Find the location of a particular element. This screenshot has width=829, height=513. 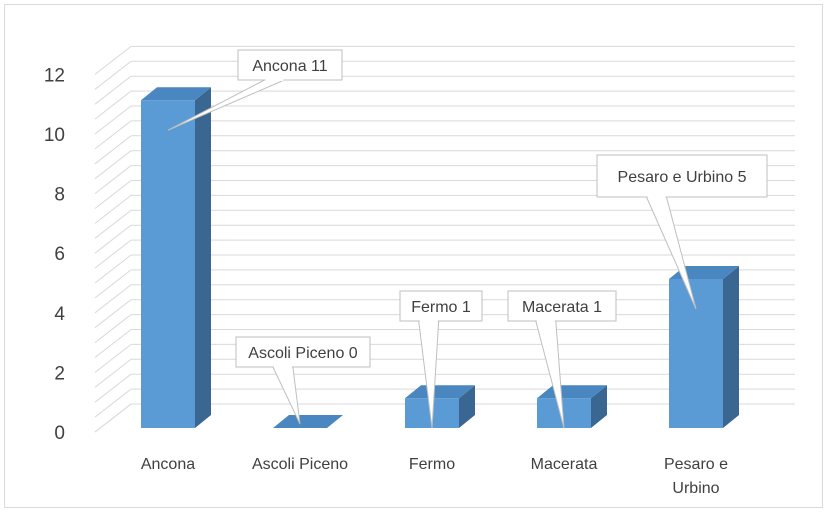

y-tick-label: 2 is located at coordinates (59, 373).